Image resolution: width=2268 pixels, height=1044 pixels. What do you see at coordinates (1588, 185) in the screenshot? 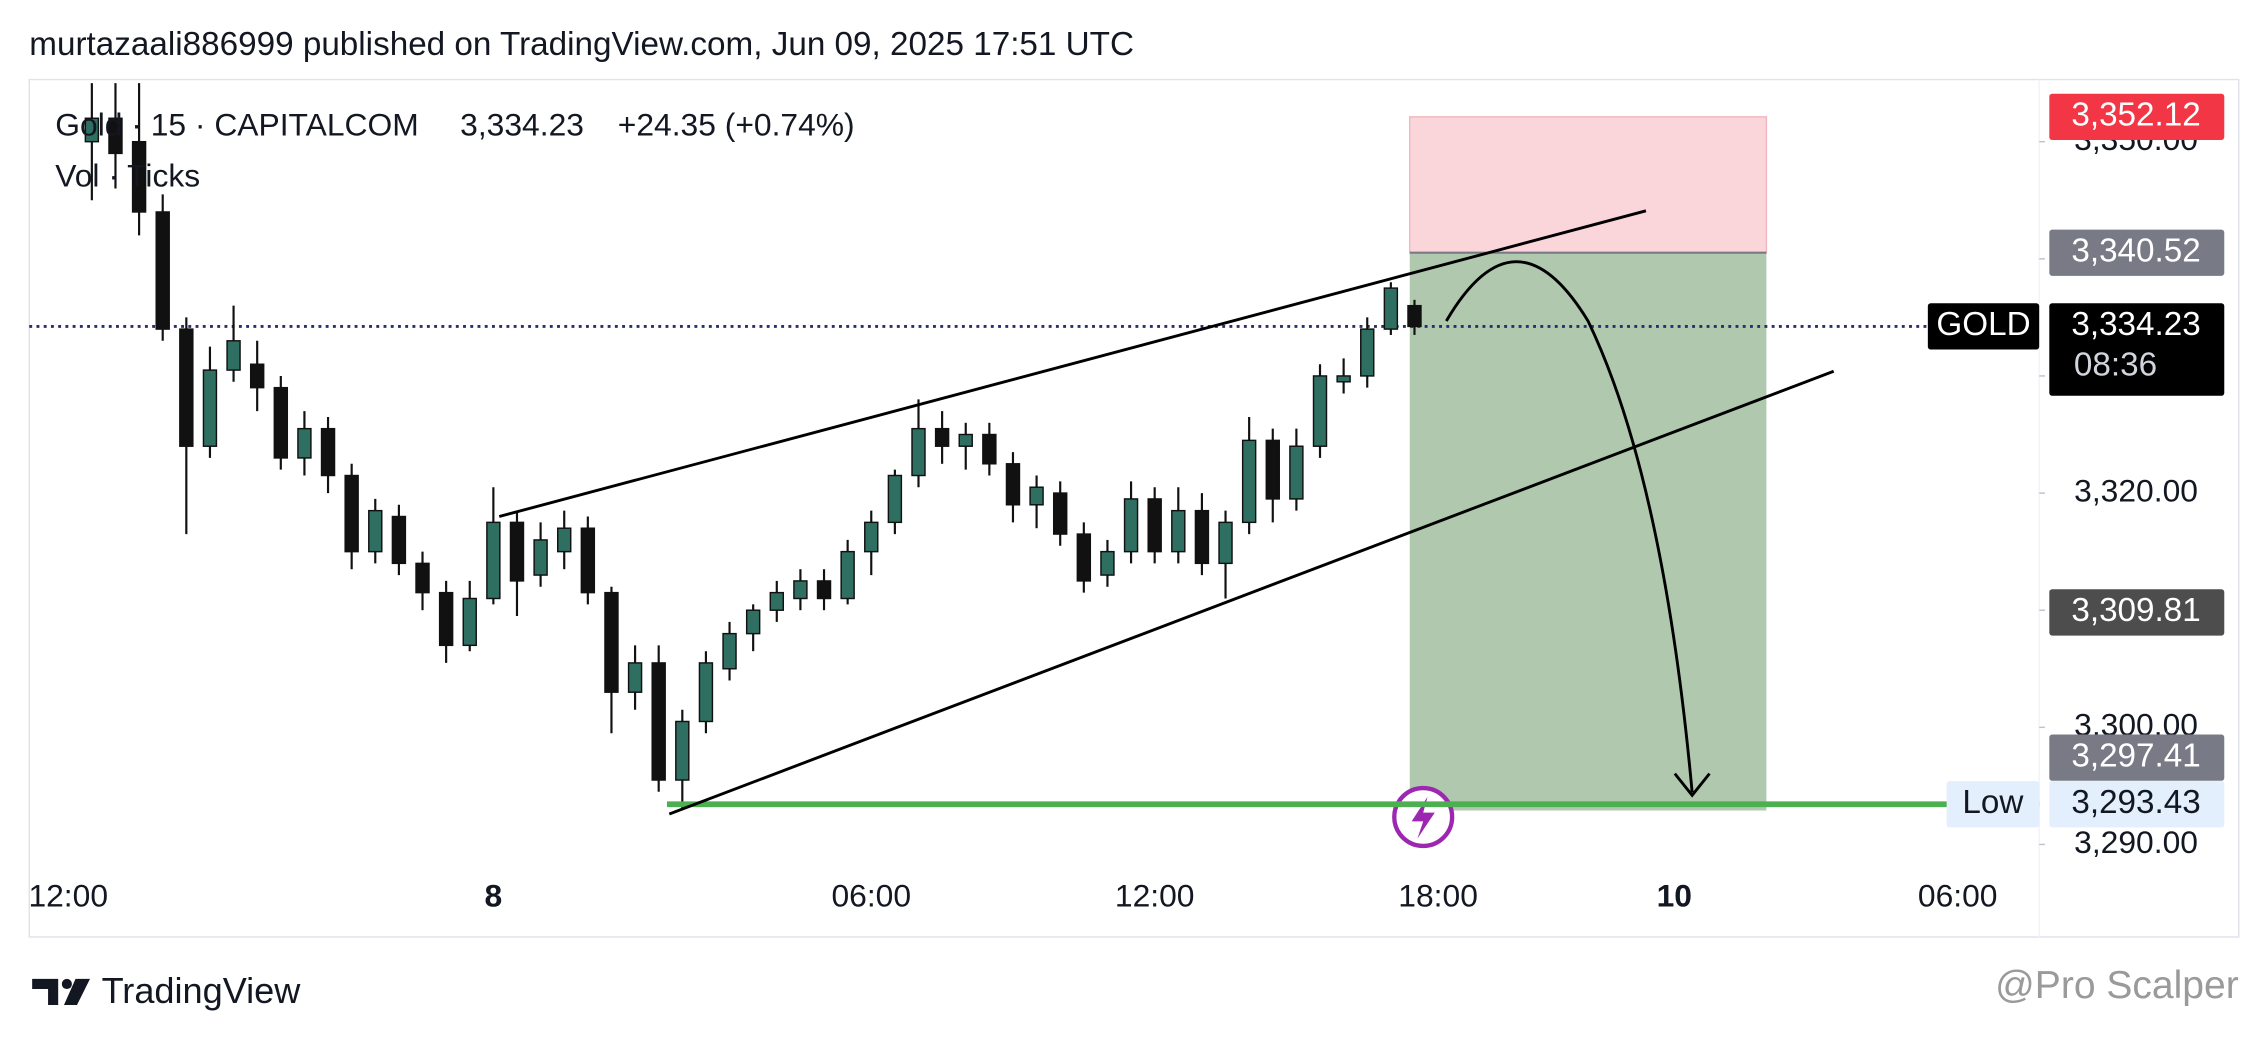
I see `stop-zone` at bounding box center [1588, 185].